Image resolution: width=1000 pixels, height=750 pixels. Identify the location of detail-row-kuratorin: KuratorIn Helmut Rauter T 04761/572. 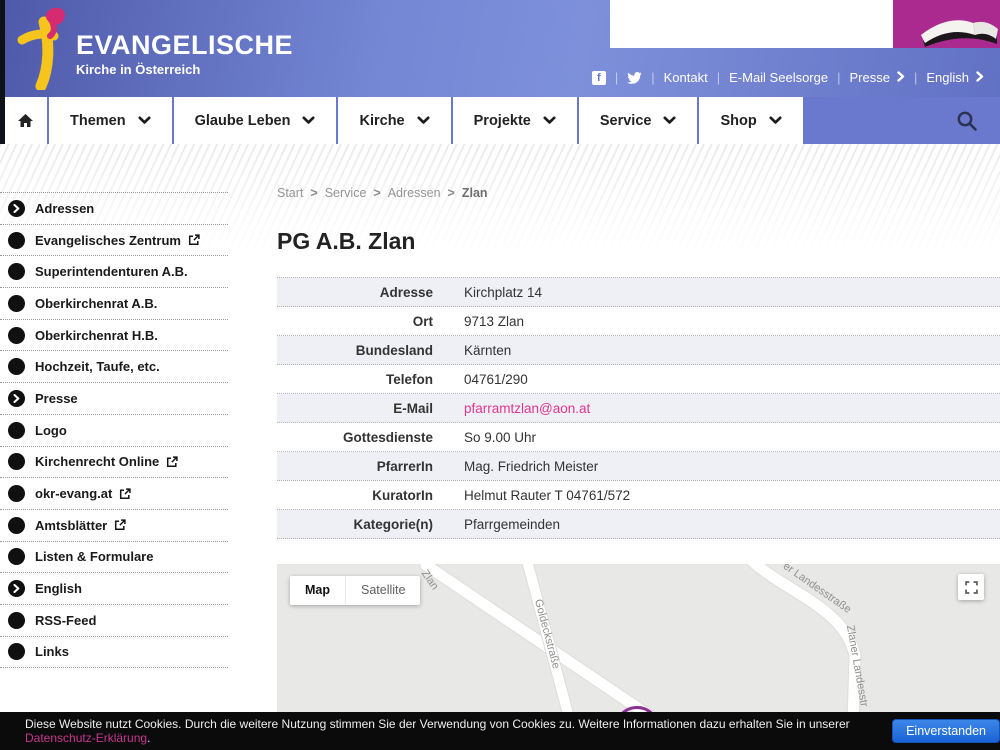
(638, 495).